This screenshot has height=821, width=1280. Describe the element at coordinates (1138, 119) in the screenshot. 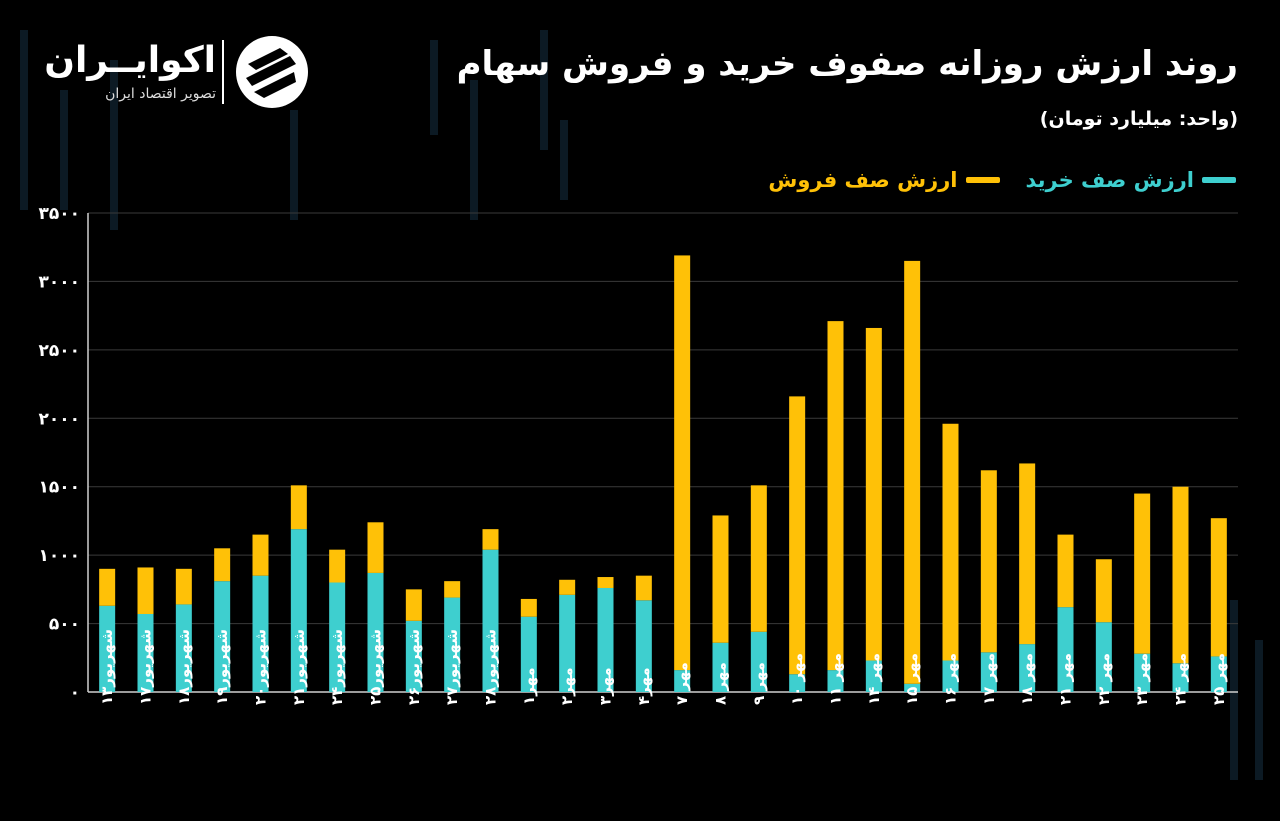

I see `chart-unit: (واحد: میلیارد تومان)` at that location.